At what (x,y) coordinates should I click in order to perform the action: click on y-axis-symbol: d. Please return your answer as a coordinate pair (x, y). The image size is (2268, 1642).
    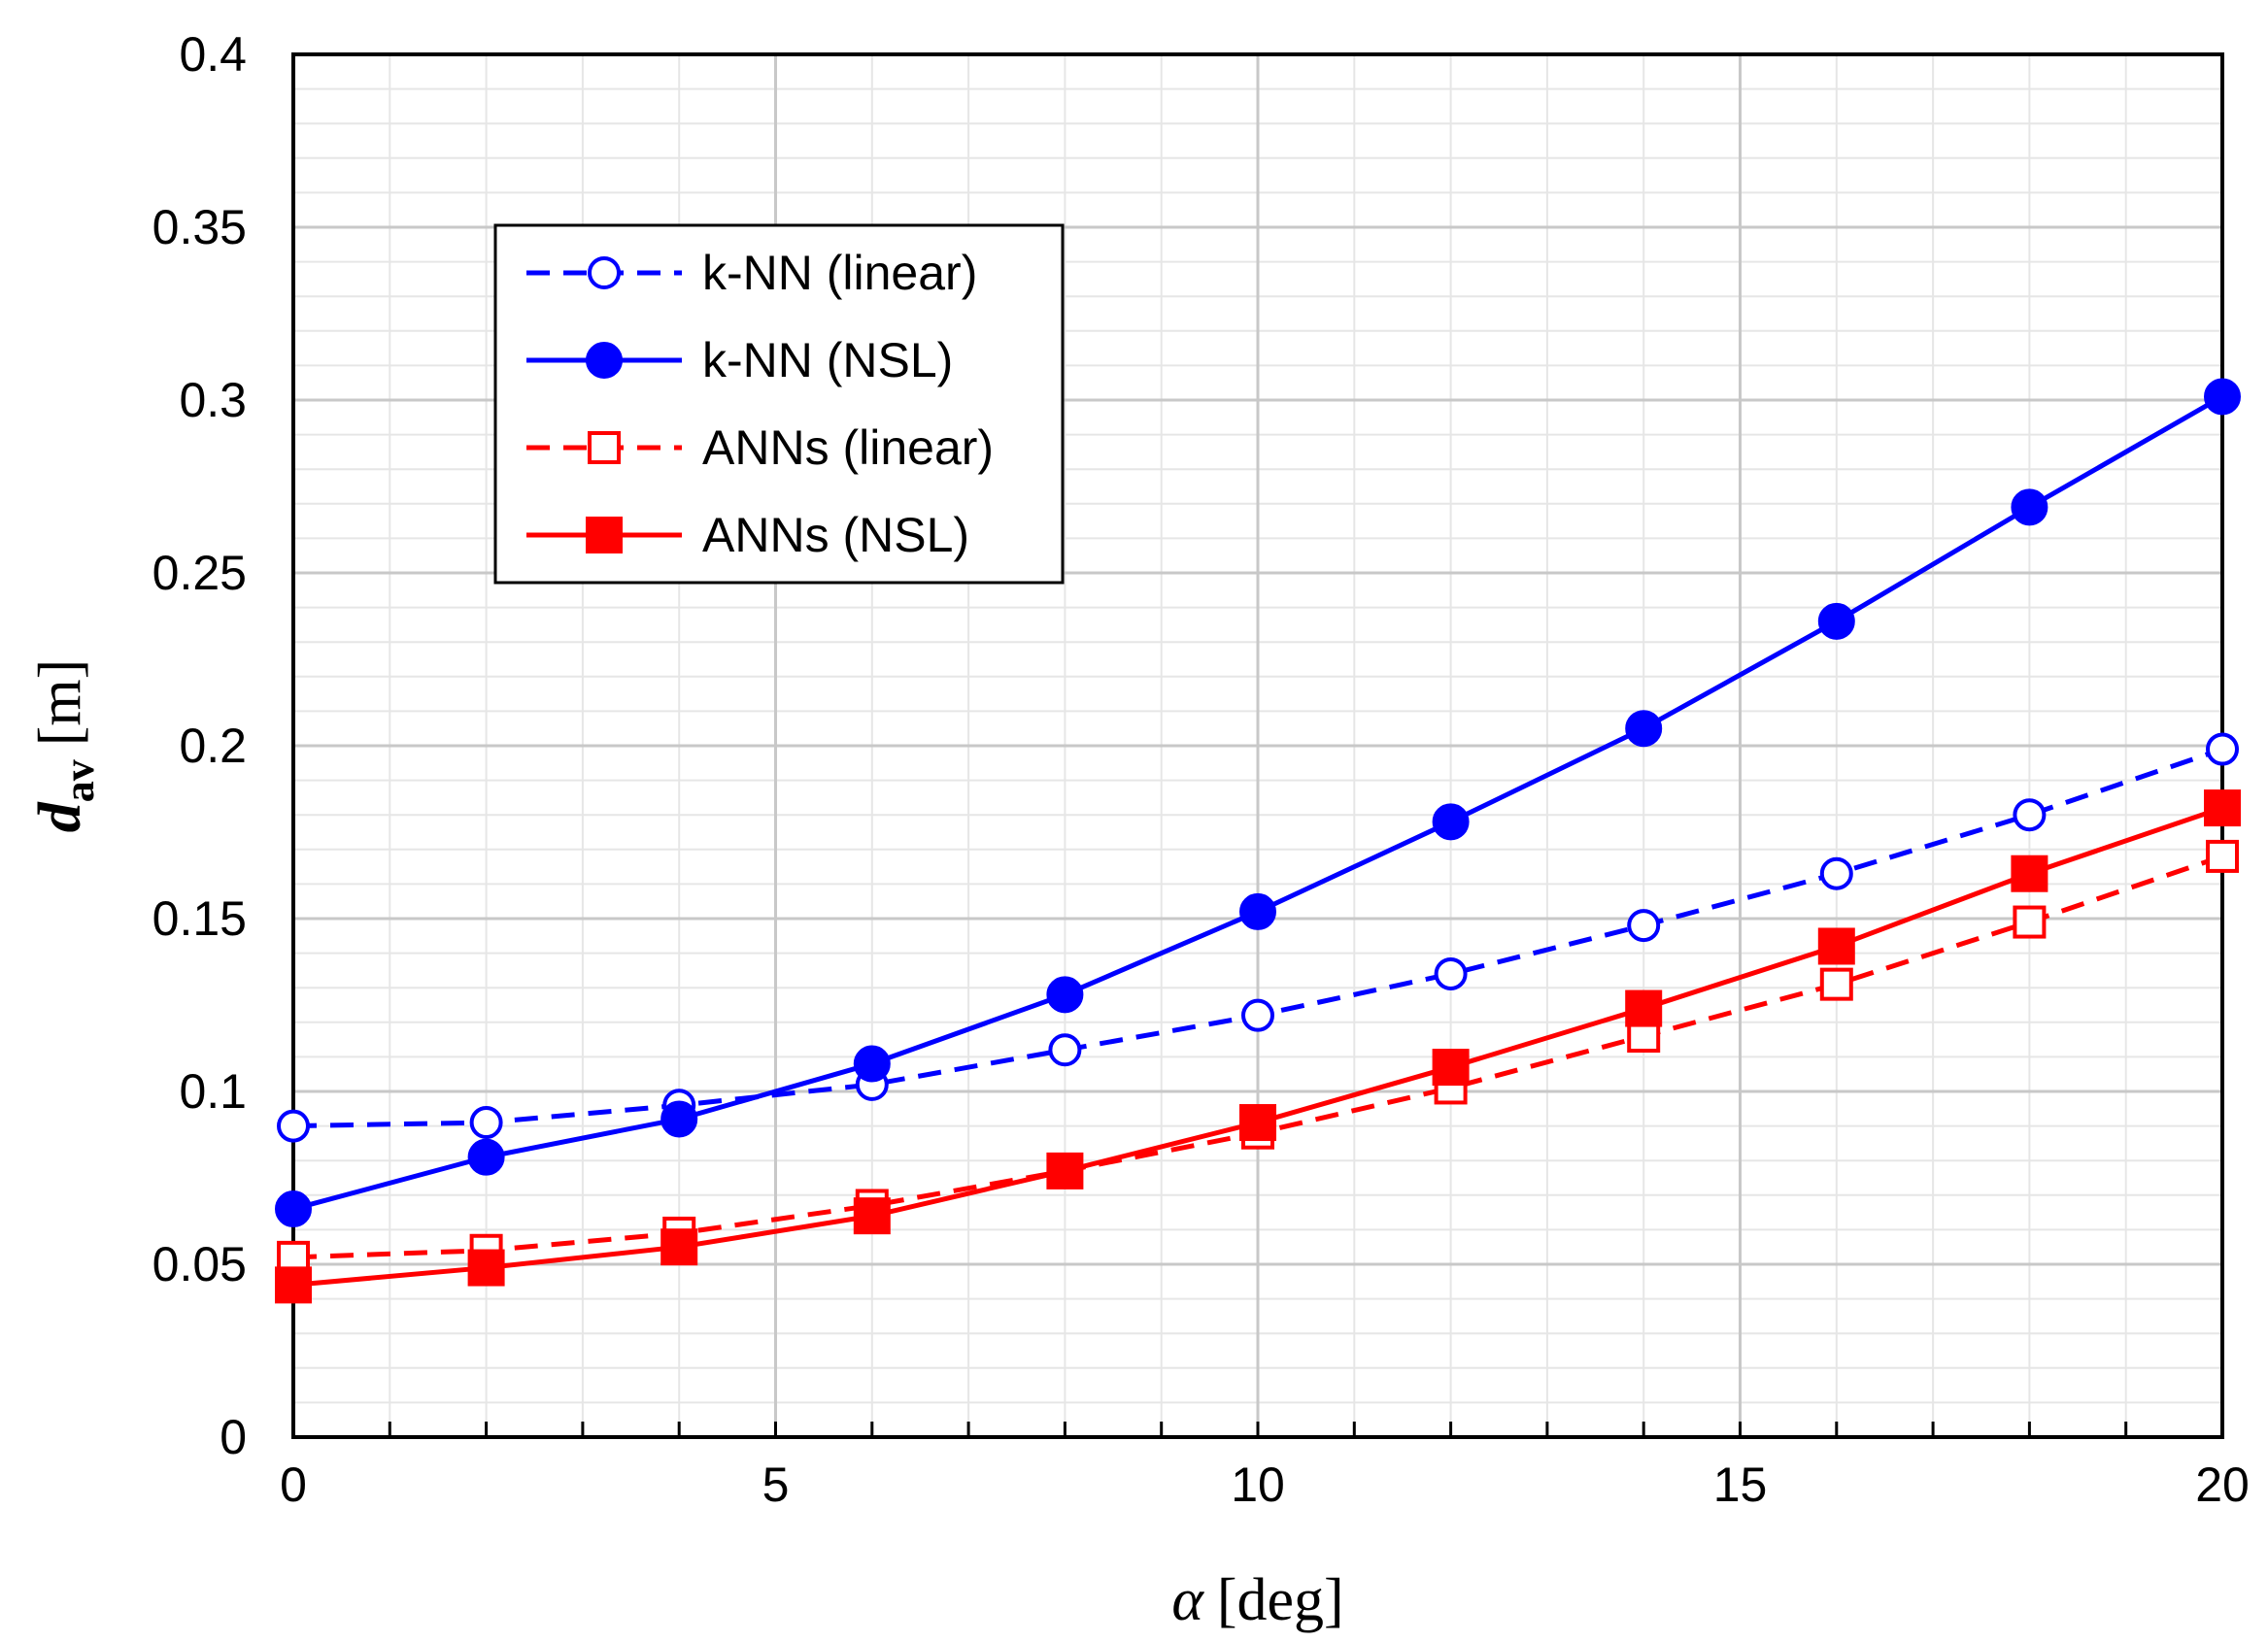
    Looking at the image, I should click on (60, 816).